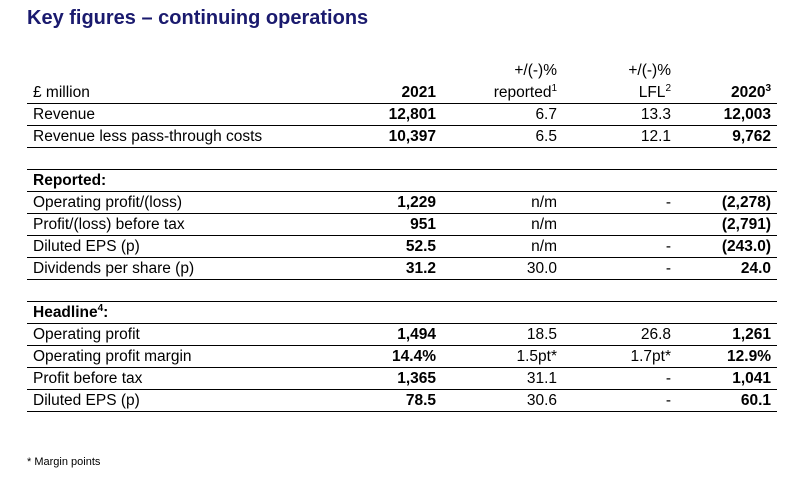  Describe the element at coordinates (654, 91) in the screenshot. I see `col-lfl-header: LFL2` at that location.